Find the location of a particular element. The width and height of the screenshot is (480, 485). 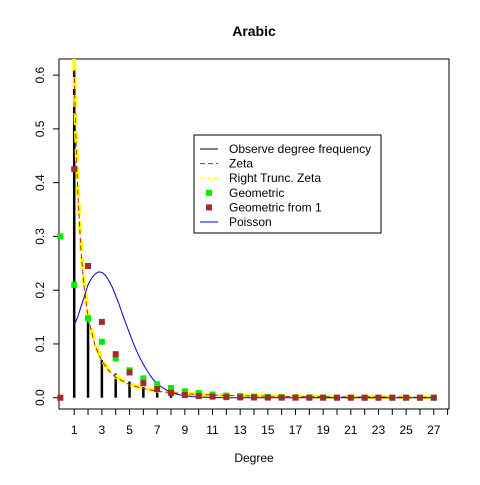

x-tick-label: 5 is located at coordinates (129, 430).